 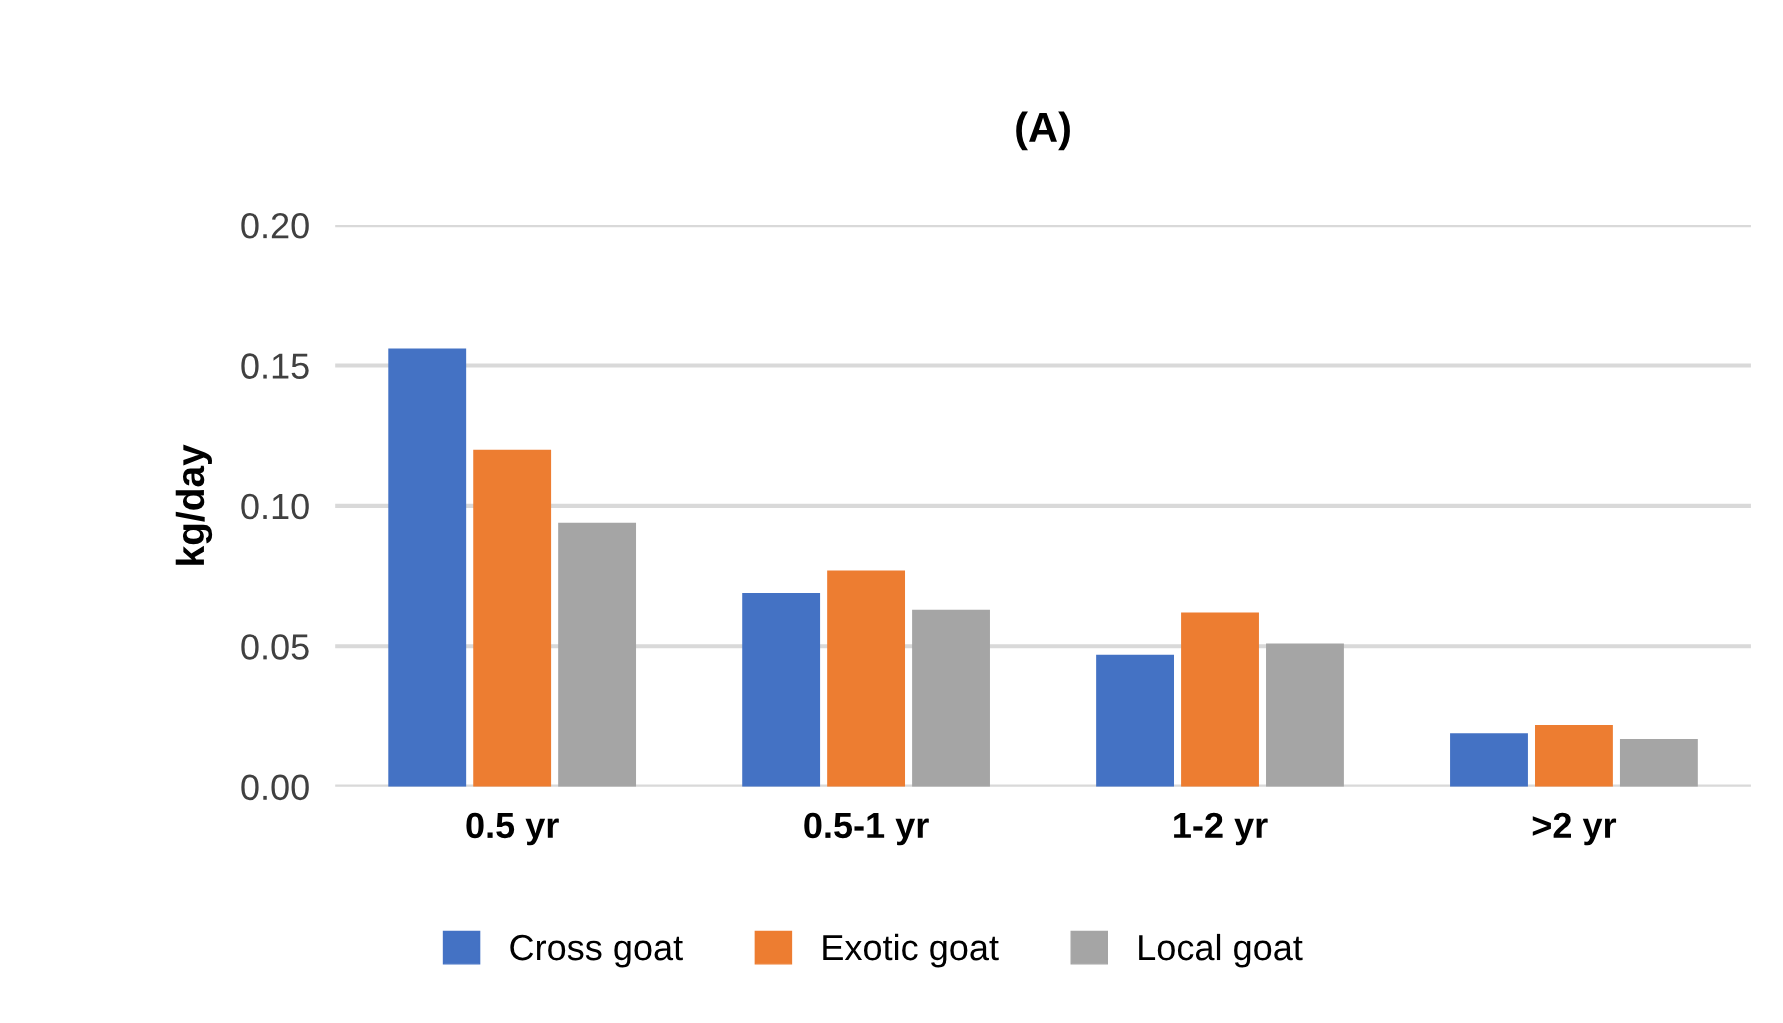 What do you see at coordinates (1043, 131) in the screenshot?
I see `chart-title: (A)` at bounding box center [1043, 131].